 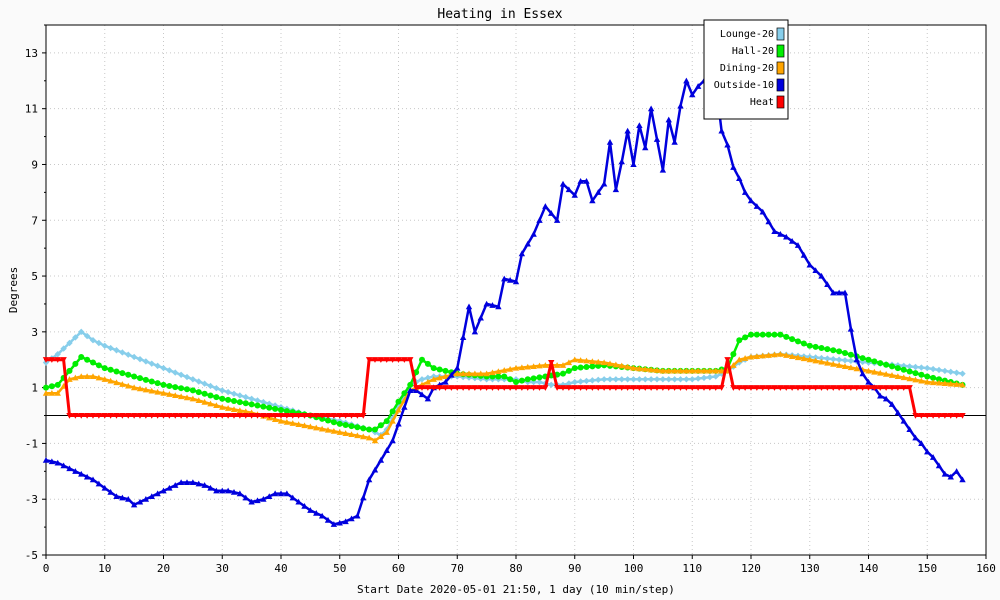 I want to click on legend-swatch-heat, so click(x=780, y=102).